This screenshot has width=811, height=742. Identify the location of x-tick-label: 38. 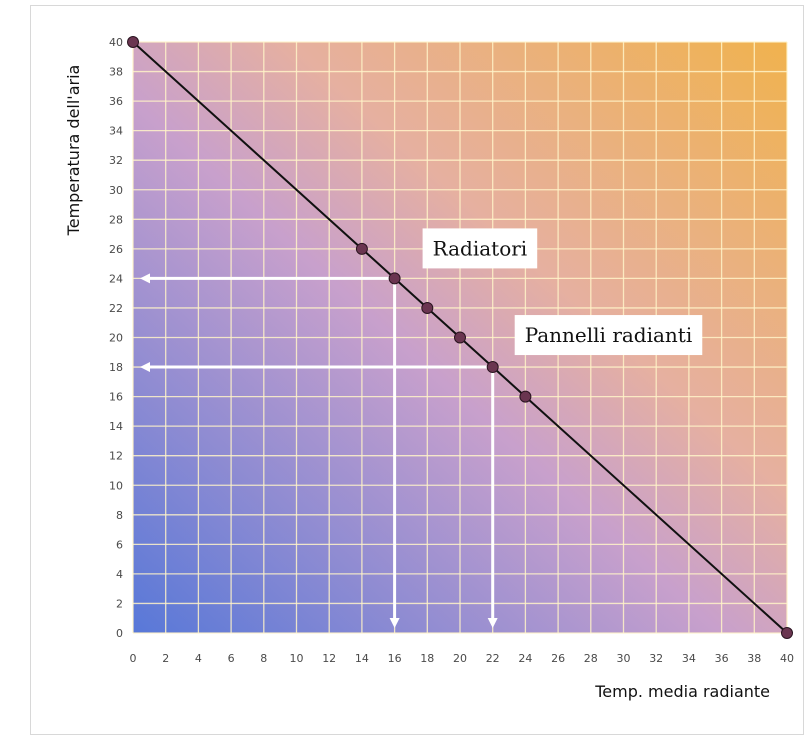
(754, 658).